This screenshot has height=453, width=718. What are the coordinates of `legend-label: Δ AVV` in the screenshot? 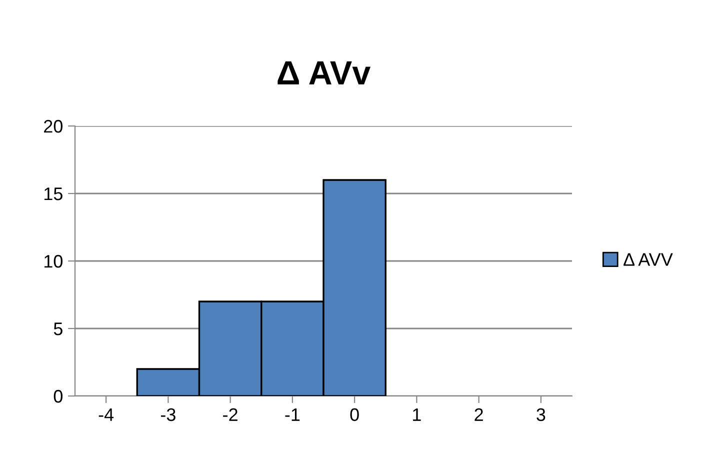 It's located at (648, 259).